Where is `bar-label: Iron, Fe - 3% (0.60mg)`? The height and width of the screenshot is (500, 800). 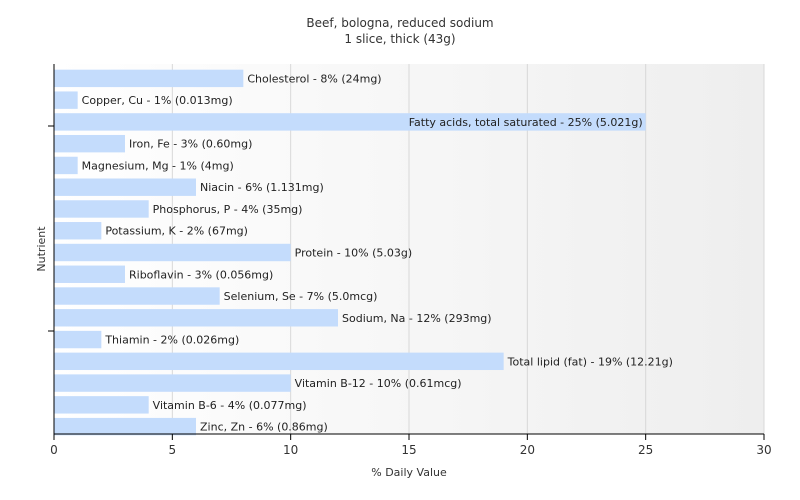
bar-label: Iron, Fe - 3% (0.60mg) is located at coordinates (190, 144).